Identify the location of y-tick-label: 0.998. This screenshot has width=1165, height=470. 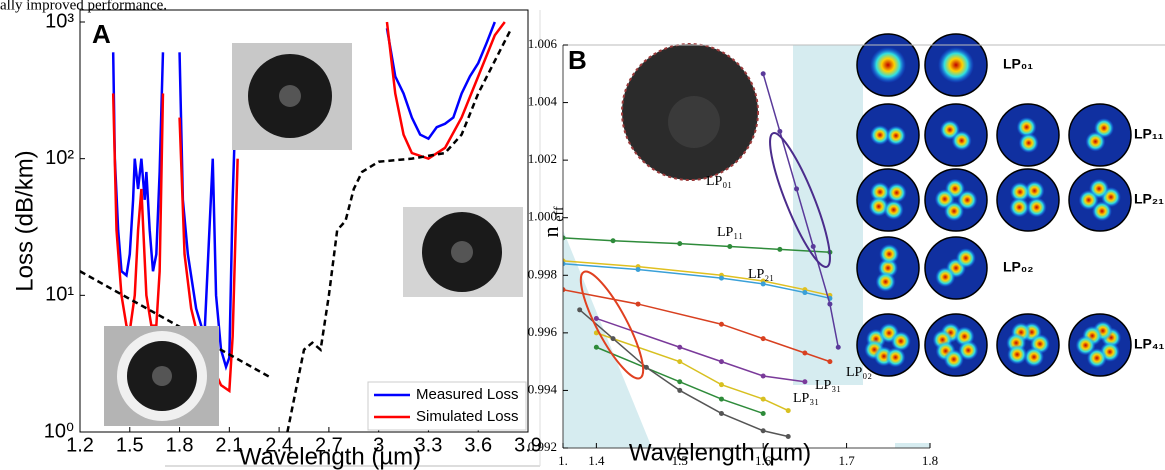
(542, 273).